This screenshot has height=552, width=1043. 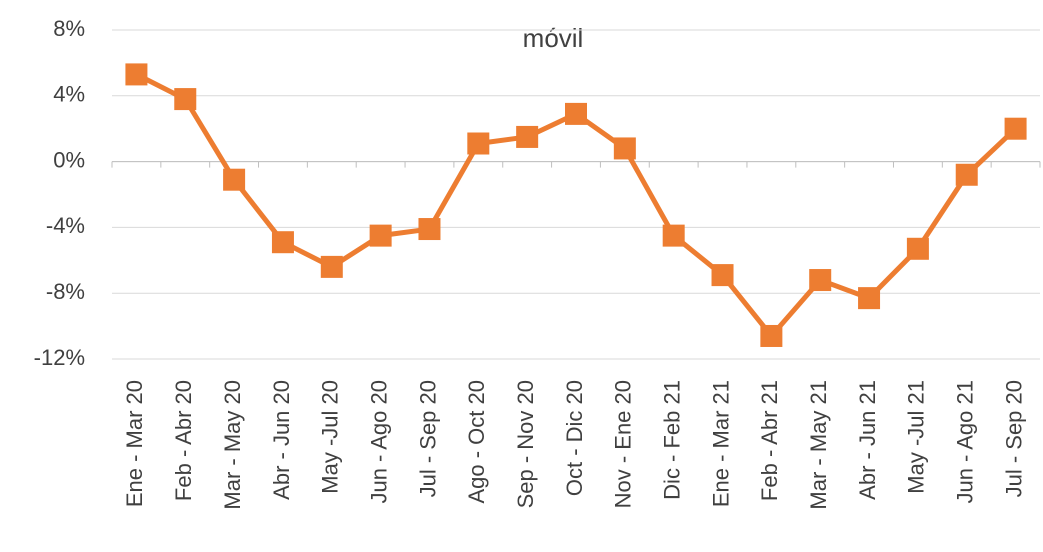 I want to click on x-tick-label: Ago - Oct 20, so click(x=476, y=442).